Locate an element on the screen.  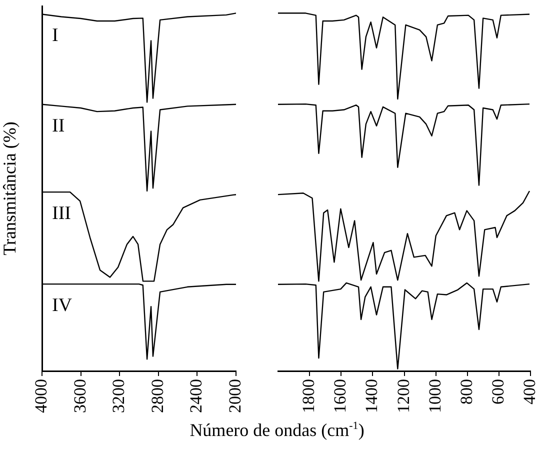
series-label: I is located at coordinates (55, 35).